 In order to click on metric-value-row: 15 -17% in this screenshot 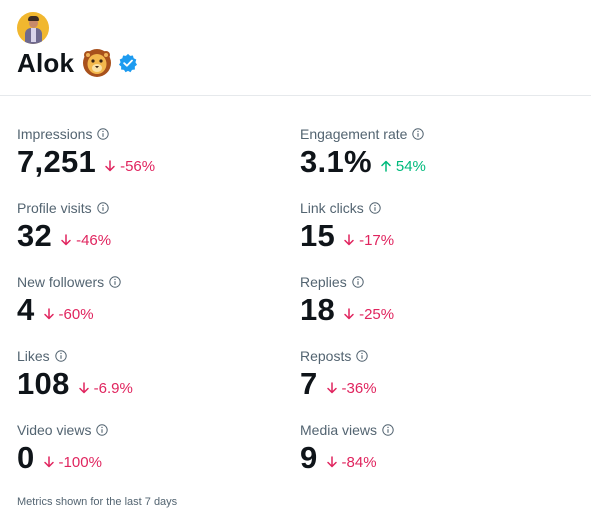, I will do `click(435, 236)`.